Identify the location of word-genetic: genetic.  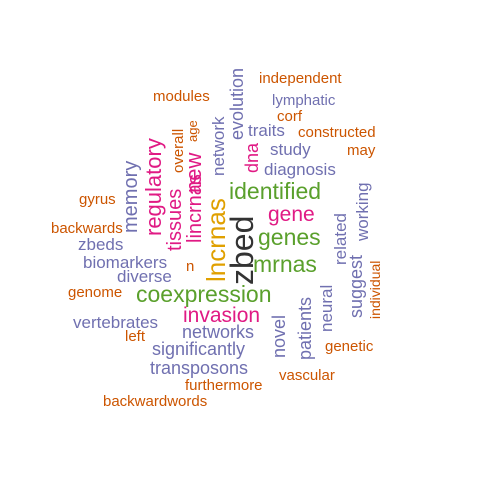
(349, 346).